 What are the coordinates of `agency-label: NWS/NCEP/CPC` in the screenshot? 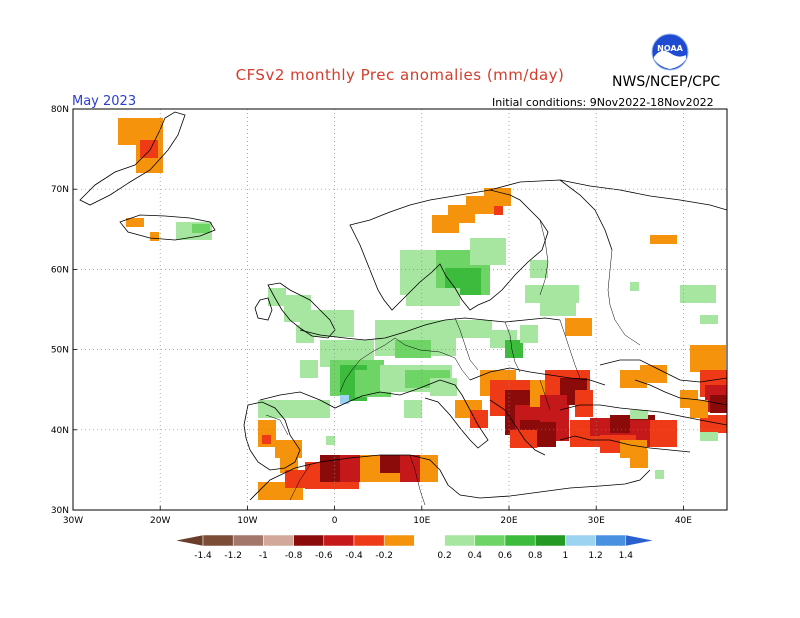 It's located at (666, 82).